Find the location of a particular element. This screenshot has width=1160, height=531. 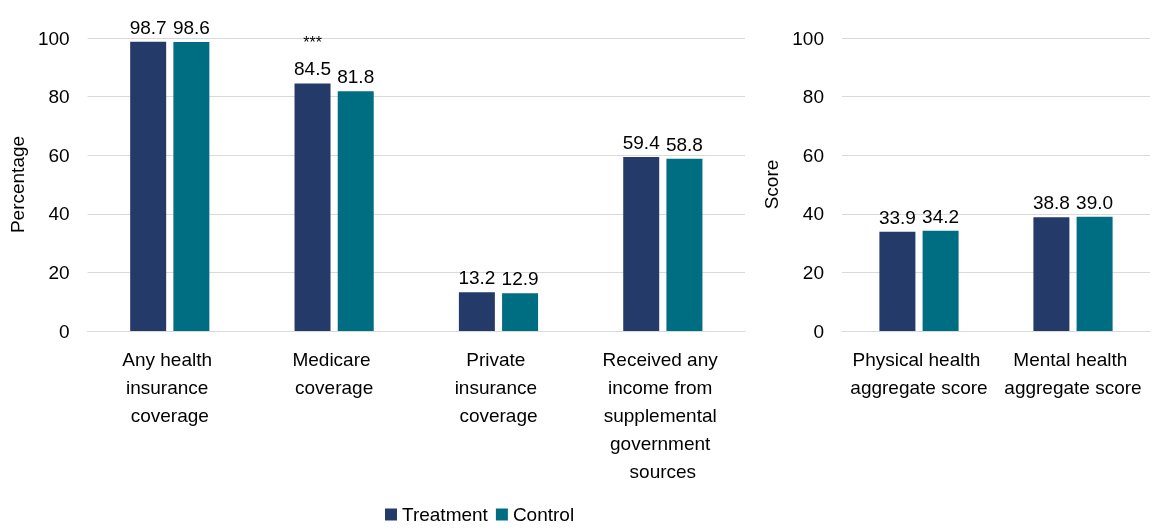

data-label: 38.8 is located at coordinates (1051, 203).